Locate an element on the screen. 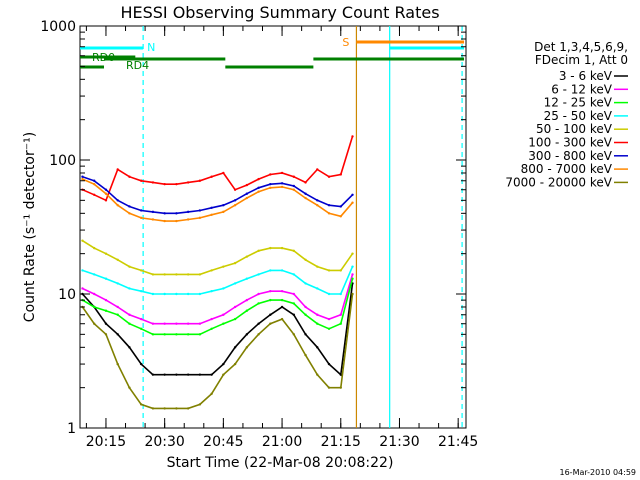  annotation-label-RD0: RD0 is located at coordinates (103, 57).